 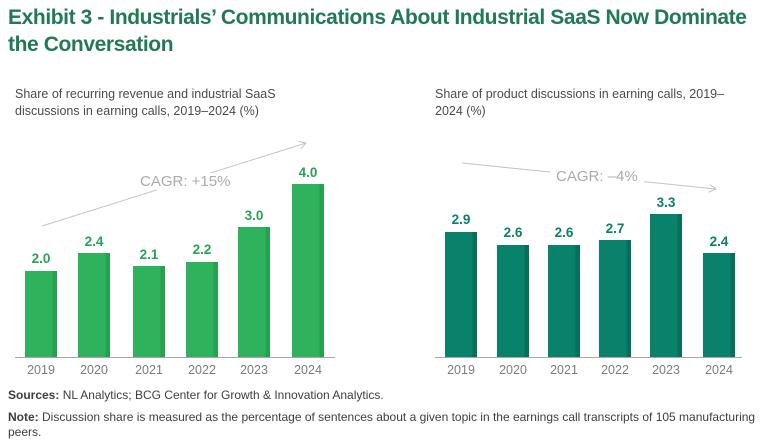 What do you see at coordinates (202, 250) in the screenshot?
I see `bar-value-label: 2.2` at bounding box center [202, 250].